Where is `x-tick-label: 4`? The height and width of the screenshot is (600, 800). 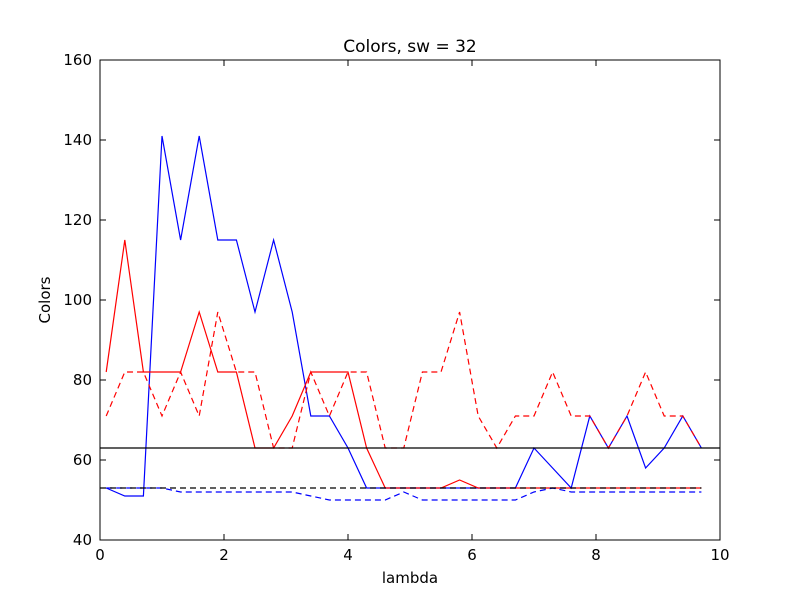 x-tick-label: 4 is located at coordinates (348, 555).